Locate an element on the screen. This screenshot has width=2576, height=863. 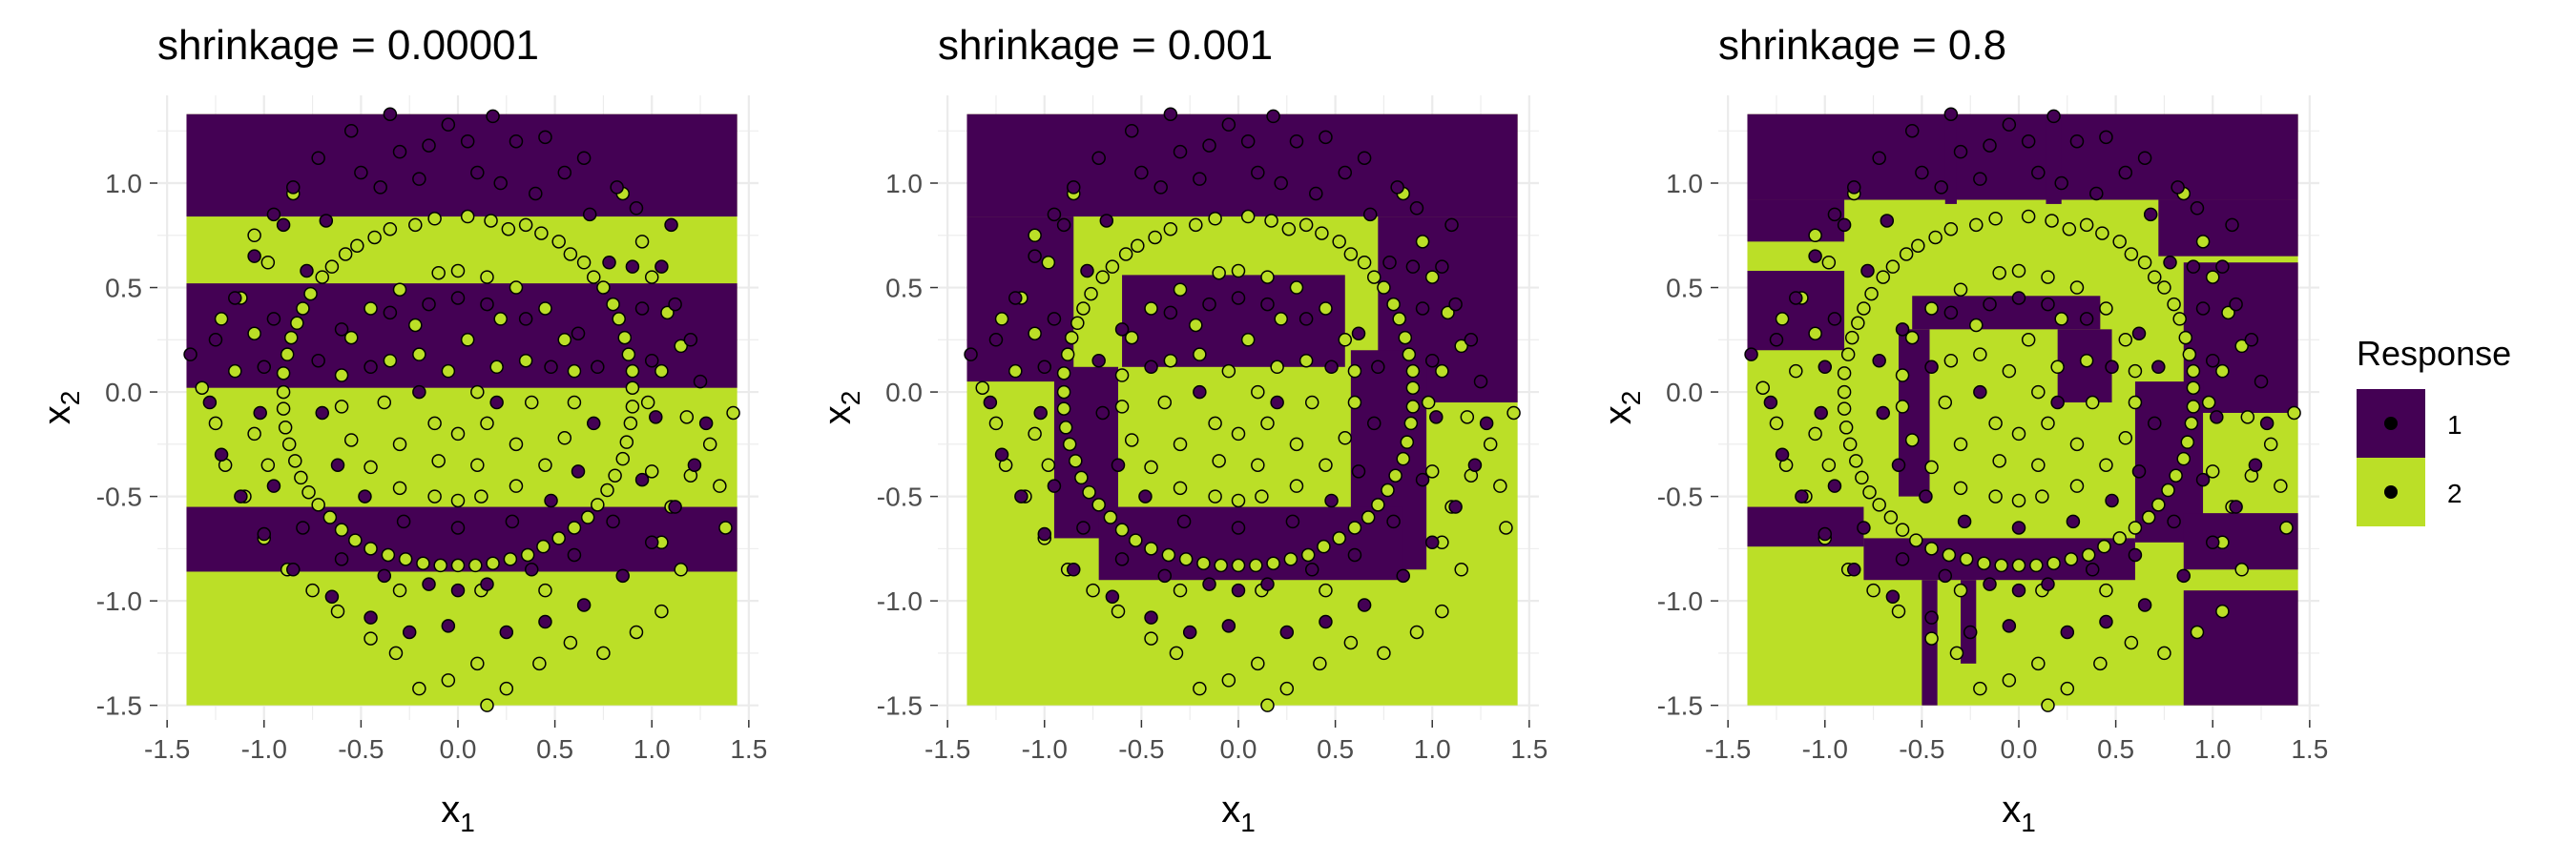
x-tick-label: 0.0 is located at coordinates (458, 749).